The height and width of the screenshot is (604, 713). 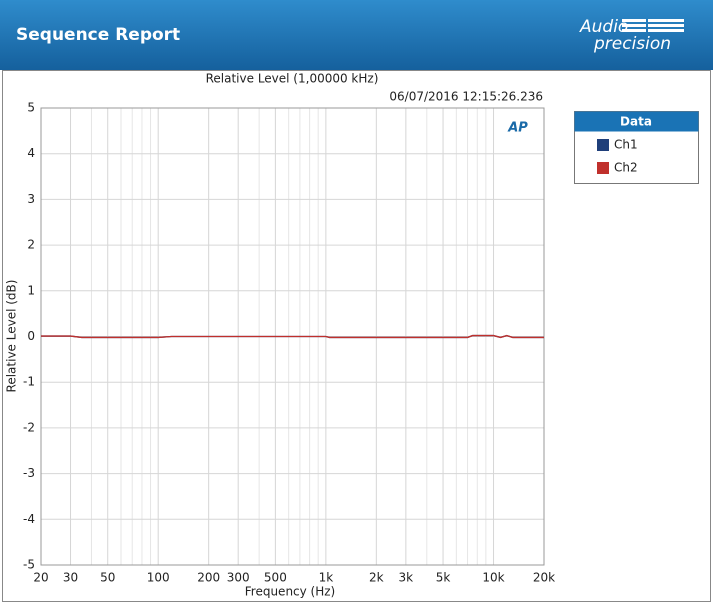 What do you see at coordinates (290, 592) in the screenshot?
I see `x-axis-label: Frequency (Hz)` at bounding box center [290, 592].